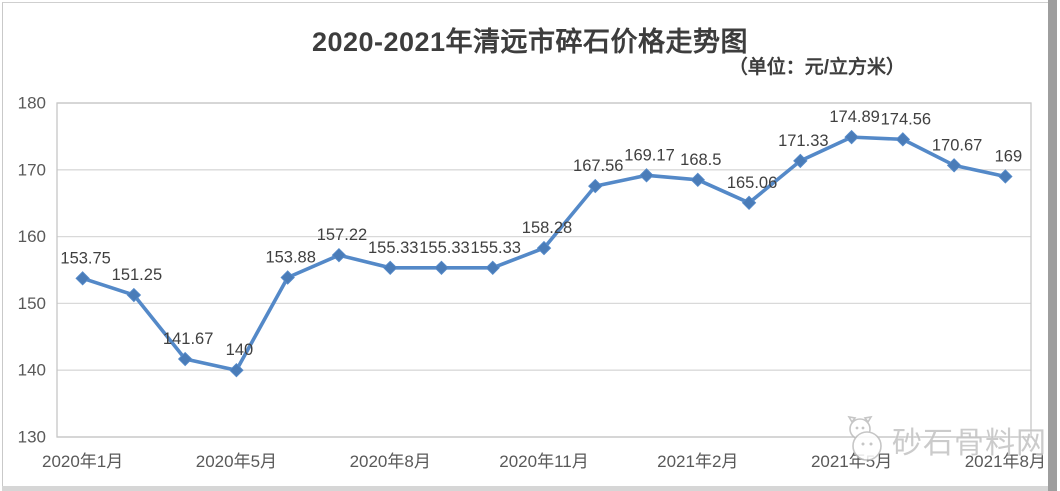 The width and height of the screenshot is (1060, 491). I want to click on data-point-value-label: 167.56, so click(598, 166).